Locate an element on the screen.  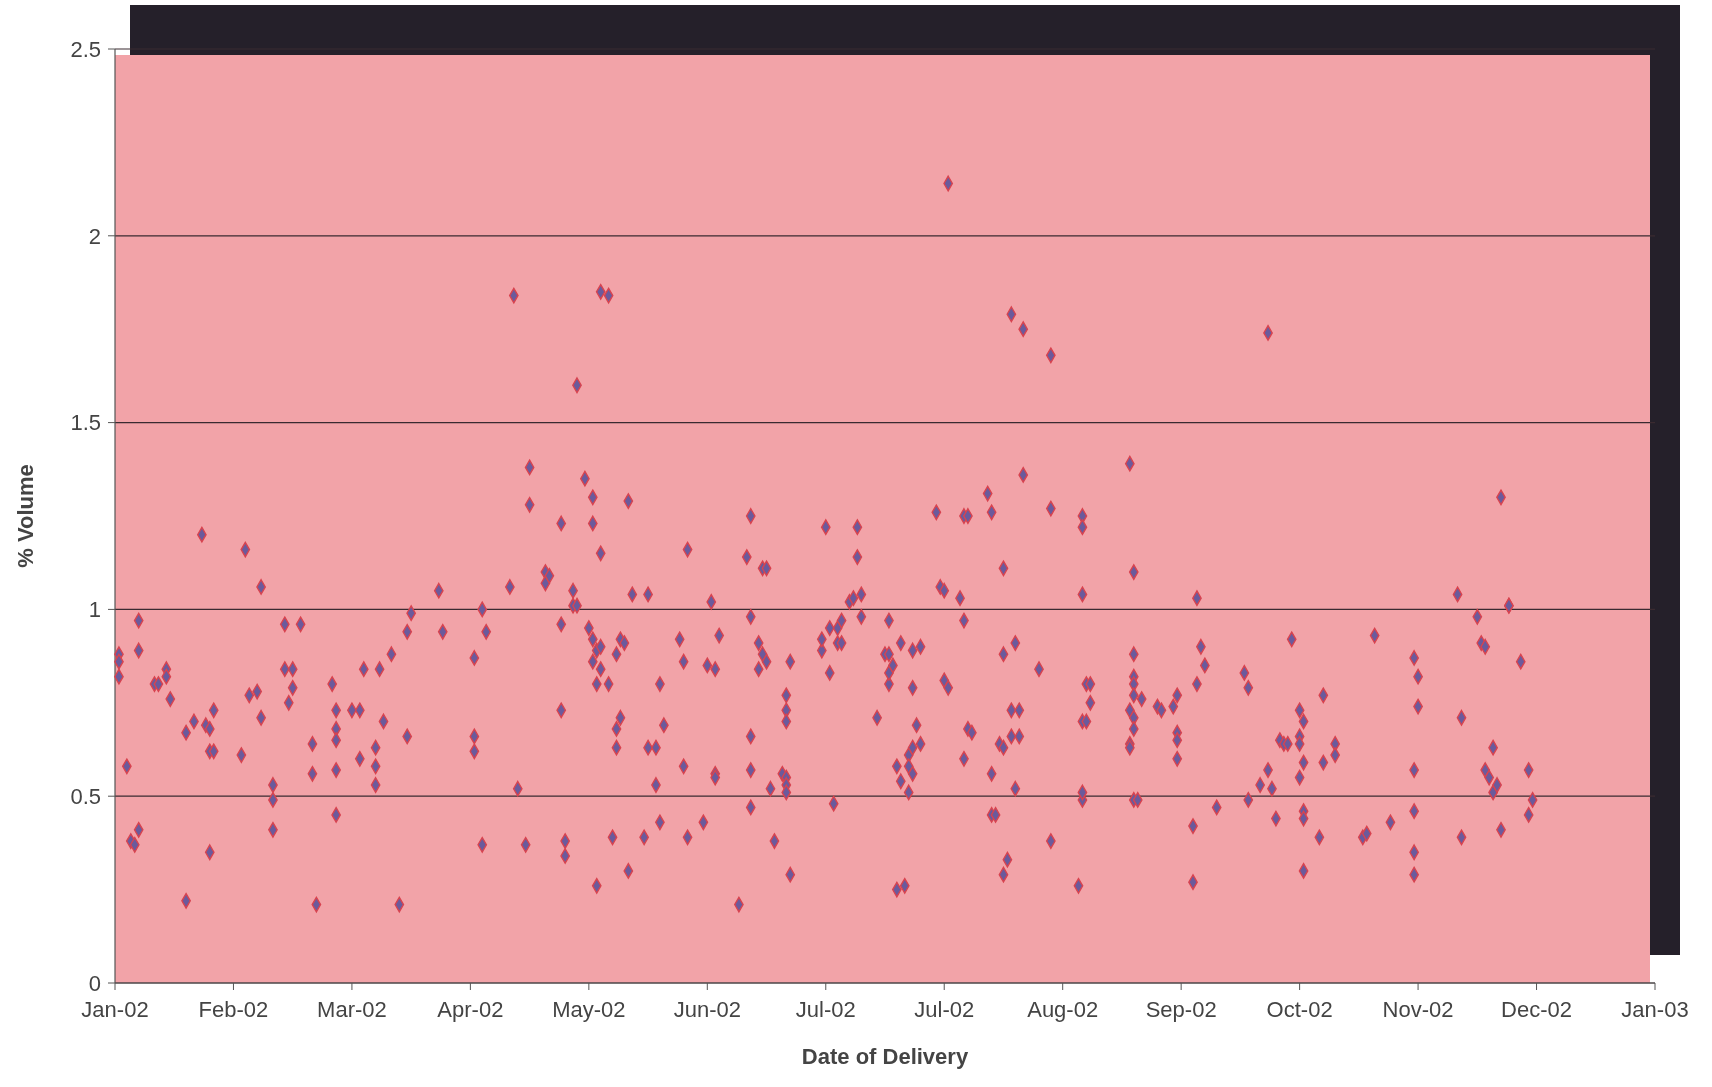
y-tick-label: 1 is located at coordinates (94, 610).